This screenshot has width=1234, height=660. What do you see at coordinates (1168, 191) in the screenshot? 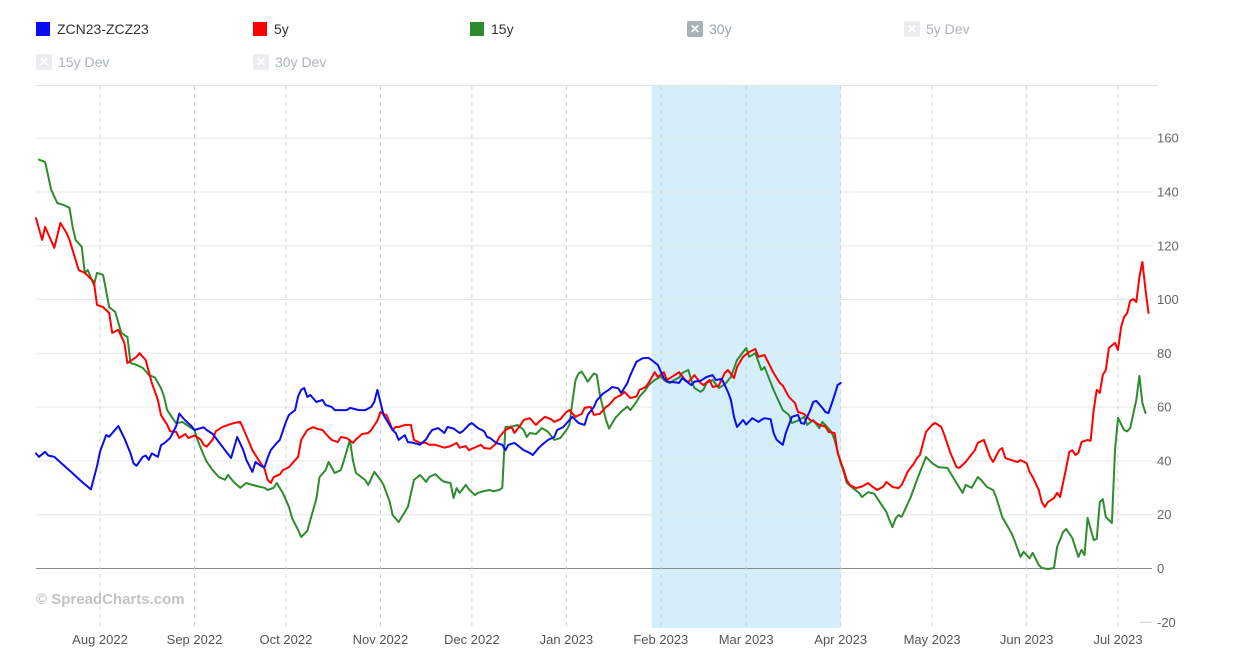
I see `y-axis-label: 140` at bounding box center [1168, 191].